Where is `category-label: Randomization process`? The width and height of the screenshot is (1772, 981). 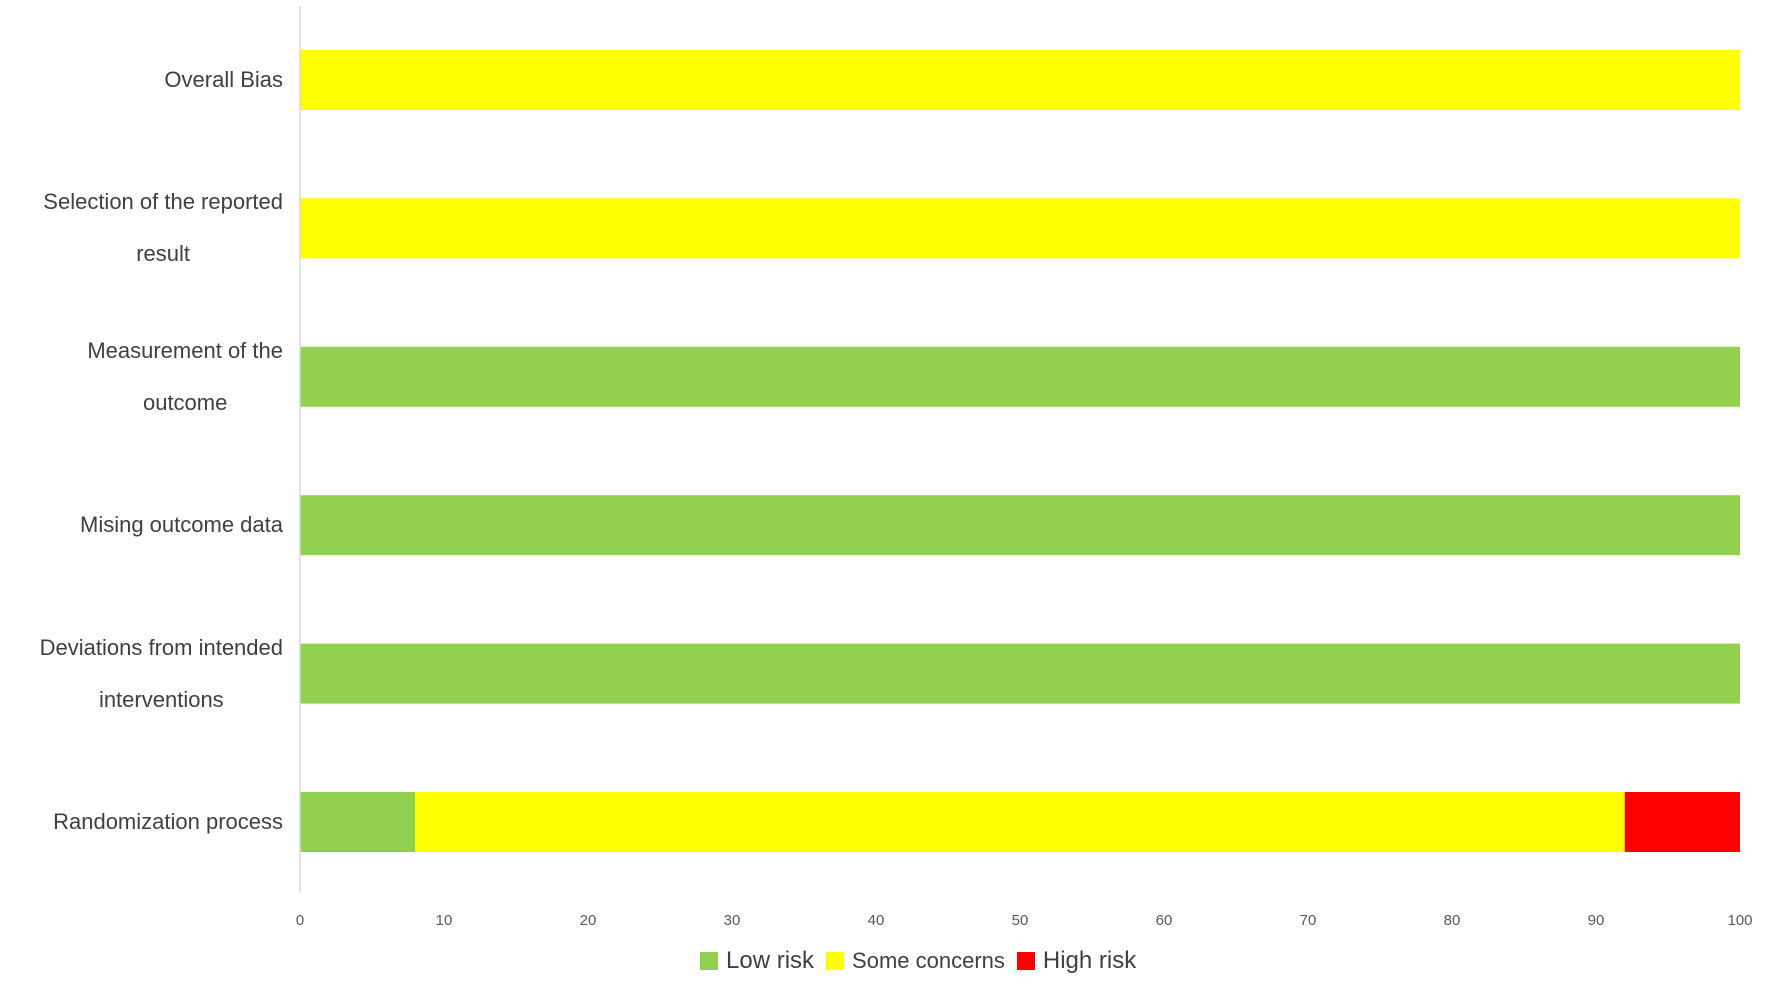
category-label: Randomization process is located at coordinates (168, 822).